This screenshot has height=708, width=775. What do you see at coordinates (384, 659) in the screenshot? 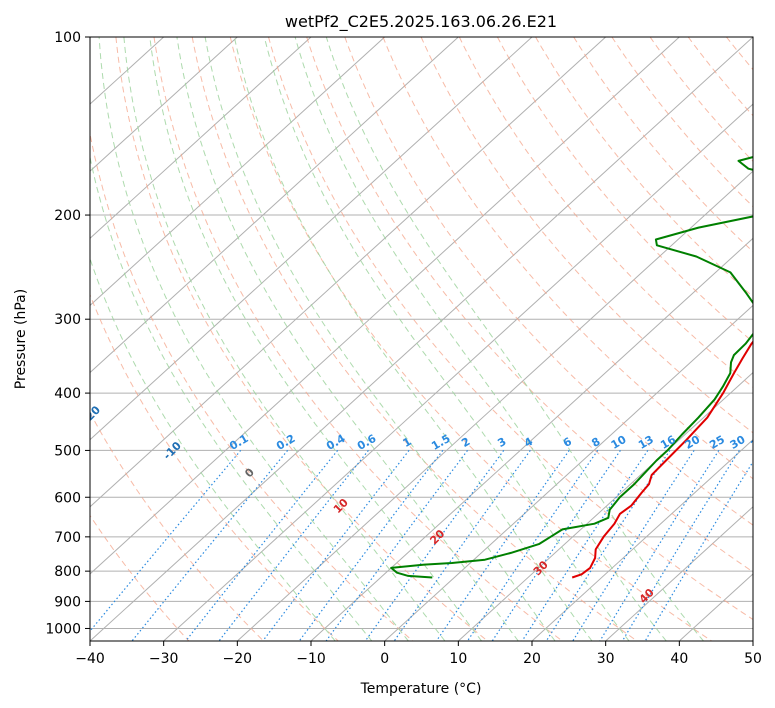
I see `x-tick-label: 0` at bounding box center [384, 659].